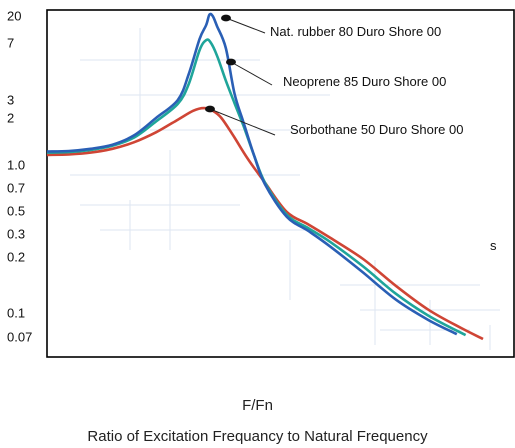  What do you see at coordinates (19, 177) in the screenshot?
I see `y-axis-tick-labels: 20 7 3 2 1.0 0.7 0.5 0.3 0.2 0.1 0.07` at bounding box center [19, 177].